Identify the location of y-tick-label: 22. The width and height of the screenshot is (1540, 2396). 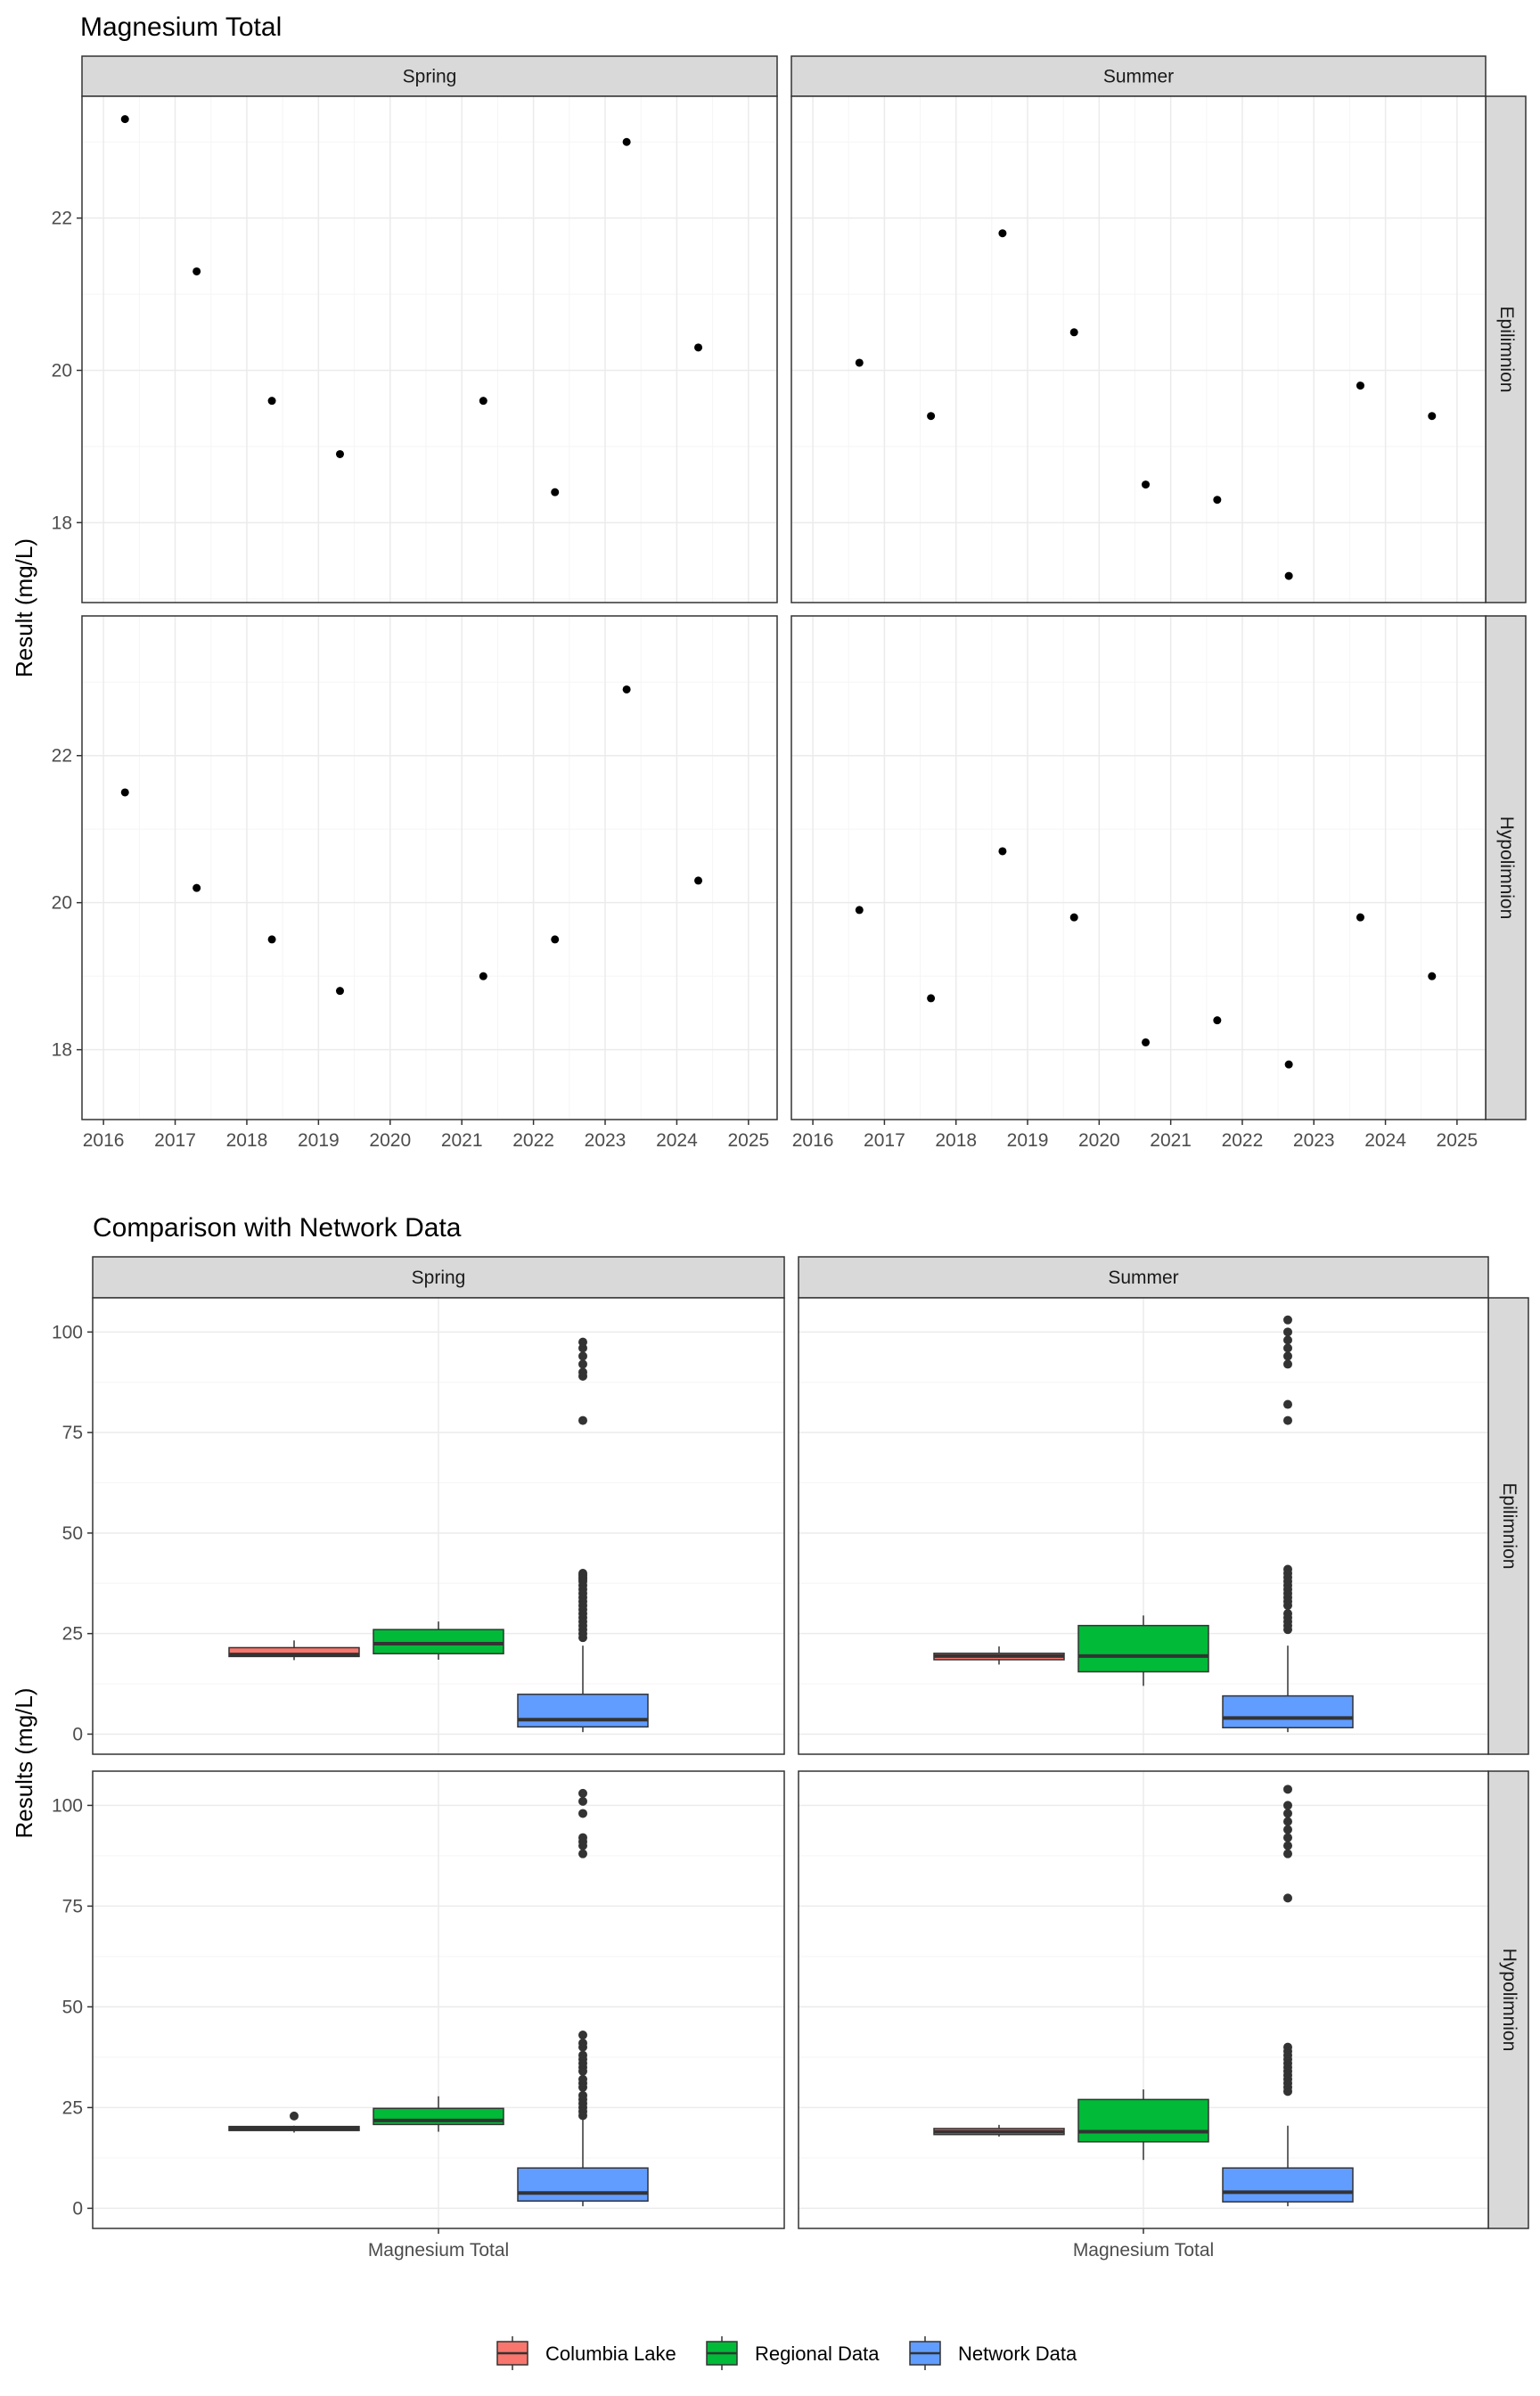
(62, 219).